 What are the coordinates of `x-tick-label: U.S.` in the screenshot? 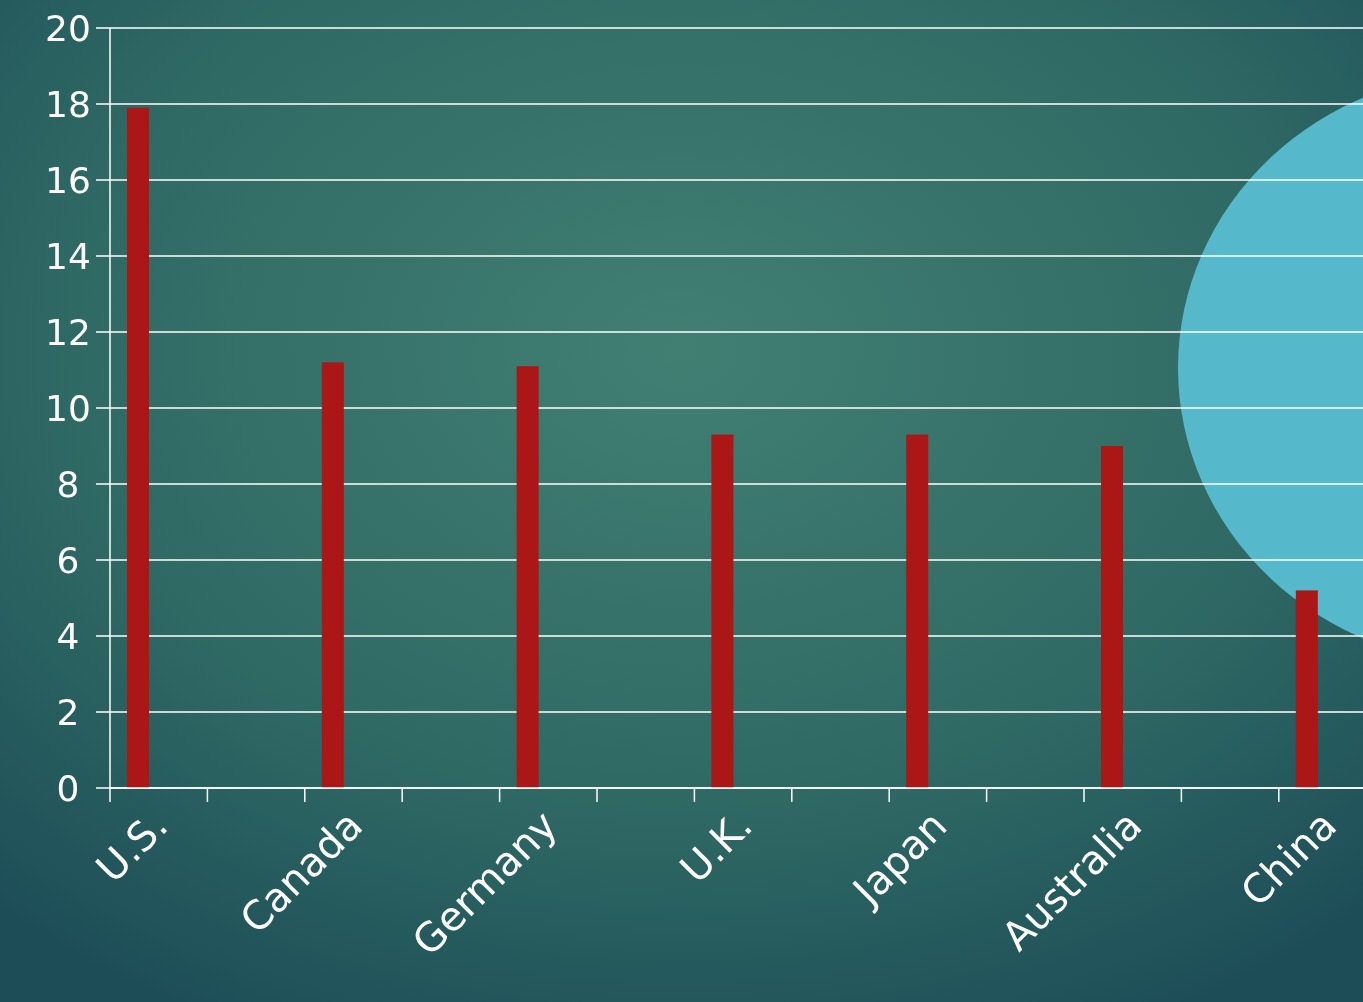 It's located at (132, 846).